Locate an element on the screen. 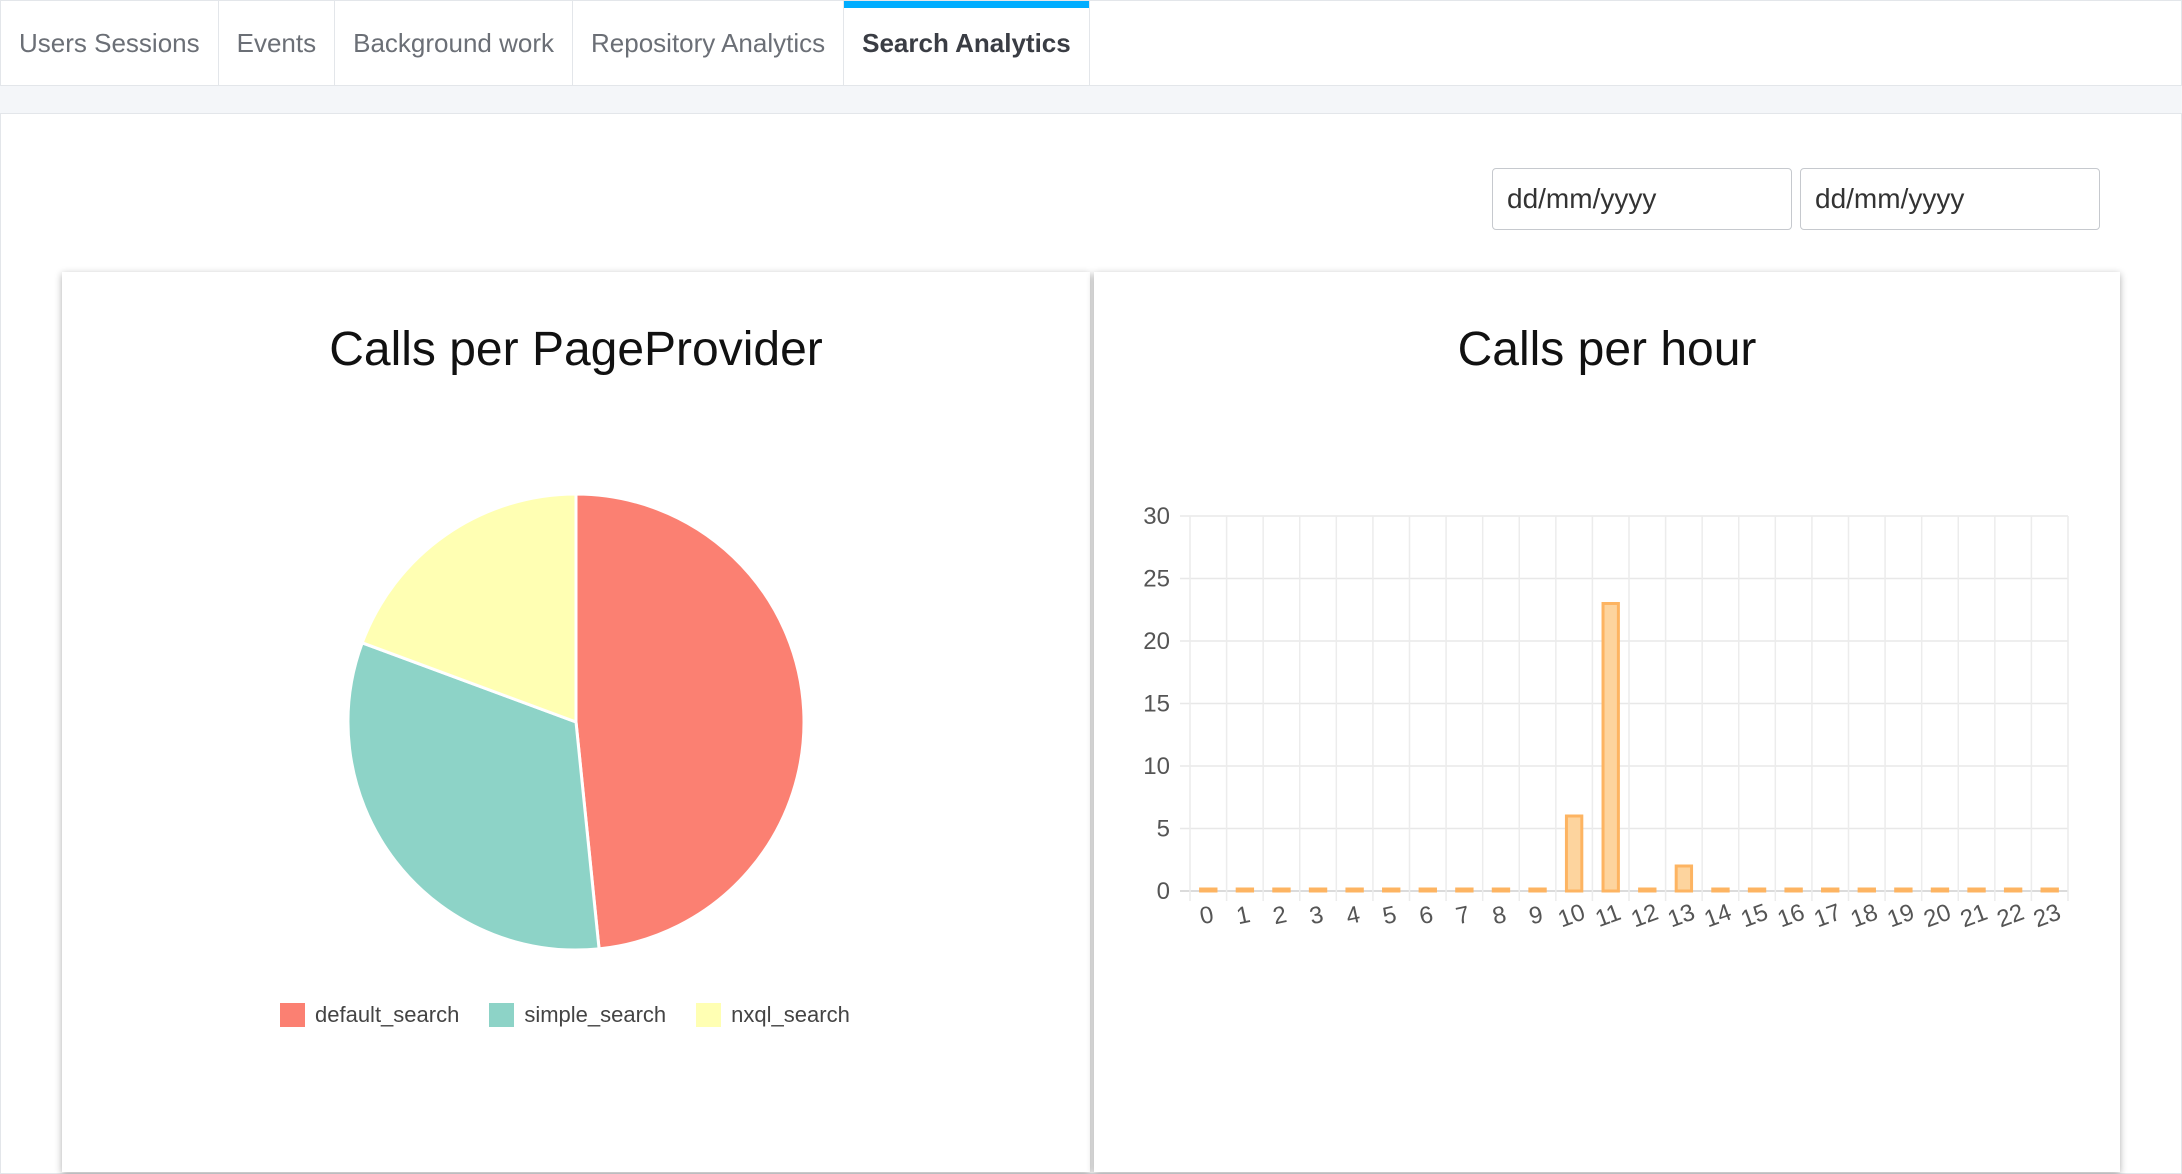  bar-chart-title: Calls per hour is located at coordinates (1607, 349).